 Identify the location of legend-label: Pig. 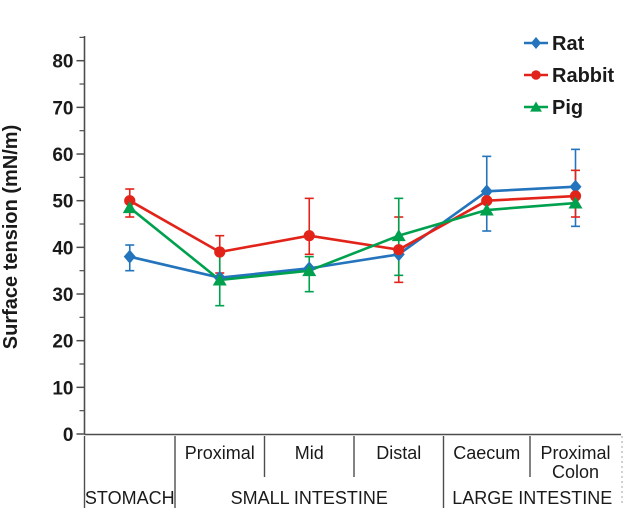
(567, 108).